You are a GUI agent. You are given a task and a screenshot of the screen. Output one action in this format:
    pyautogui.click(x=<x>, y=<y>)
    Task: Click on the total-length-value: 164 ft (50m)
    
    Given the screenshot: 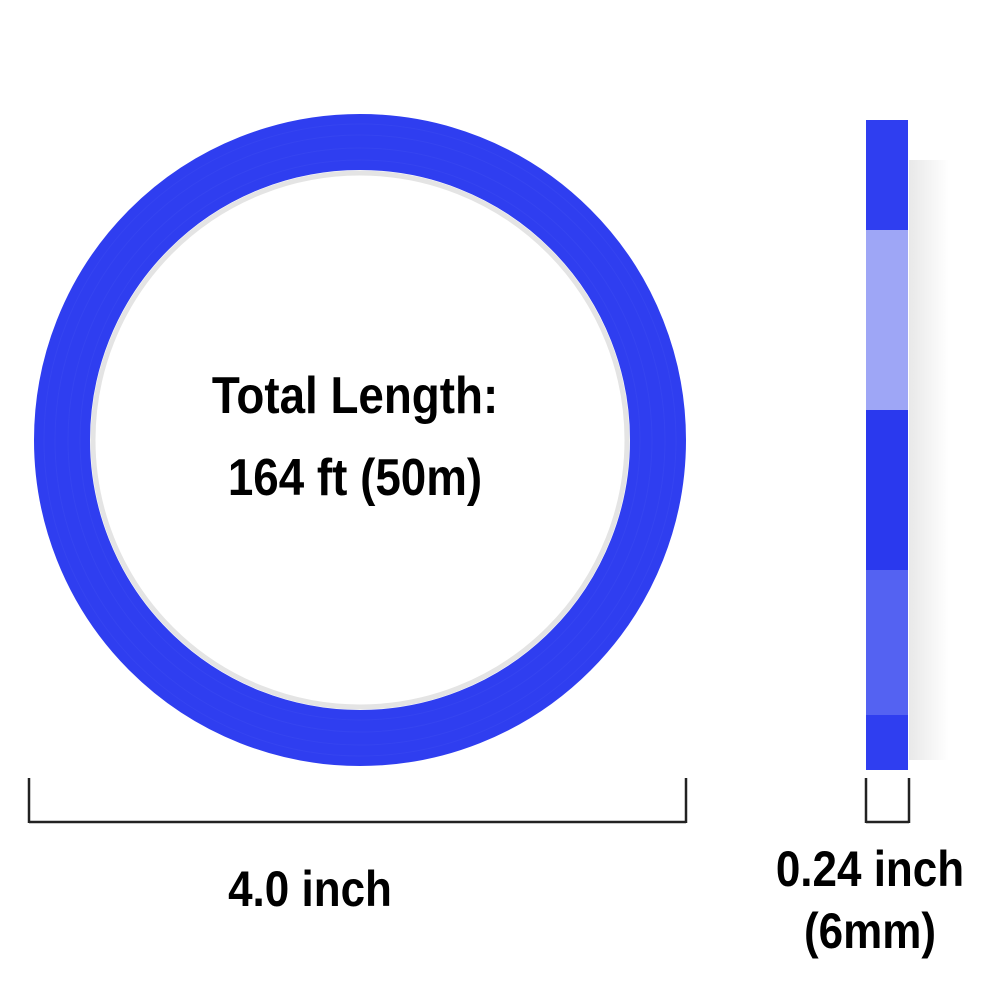 What is the action you would take?
    pyautogui.click(x=355, y=478)
    